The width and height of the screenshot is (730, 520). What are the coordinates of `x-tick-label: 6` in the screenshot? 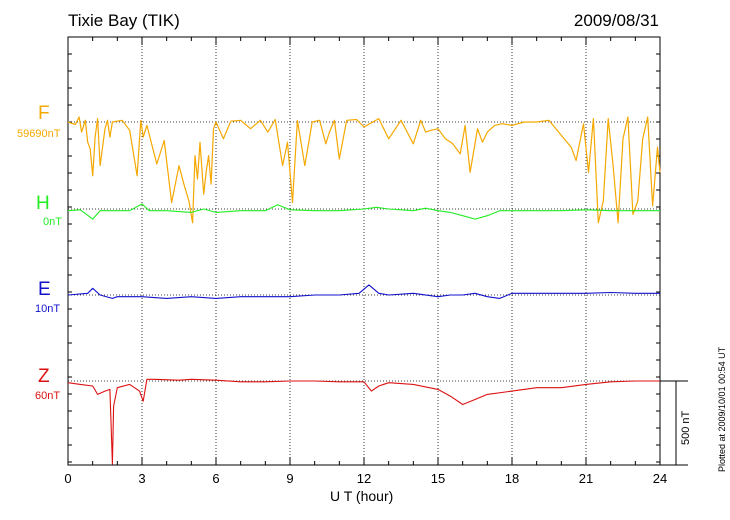 It's located at (215, 478).